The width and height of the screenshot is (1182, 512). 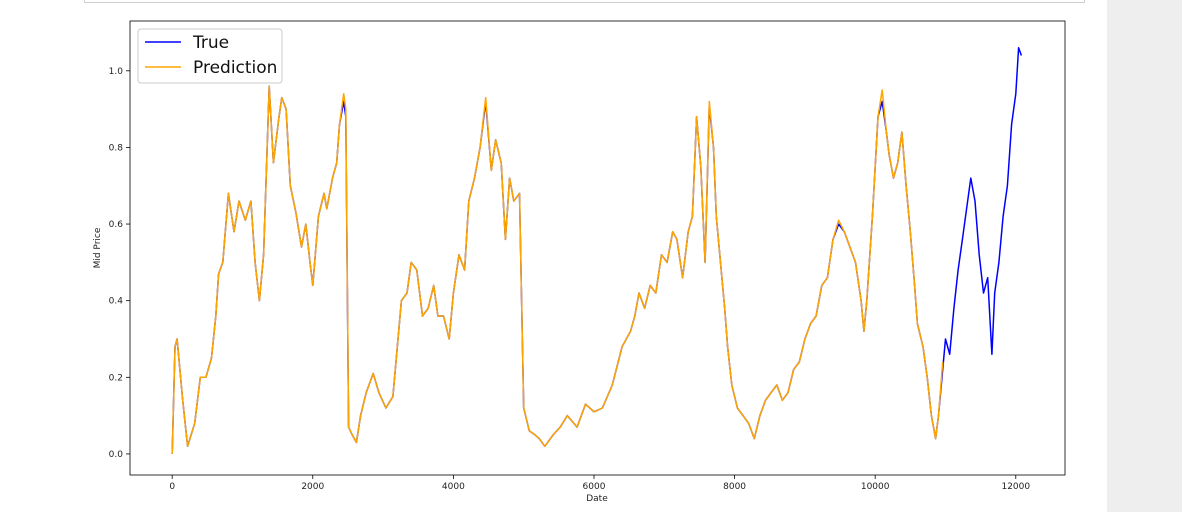 What do you see at coordinates (210, 43) in the screenshot?
I see `legend-label-true: True` at bounding box center [210, 43].